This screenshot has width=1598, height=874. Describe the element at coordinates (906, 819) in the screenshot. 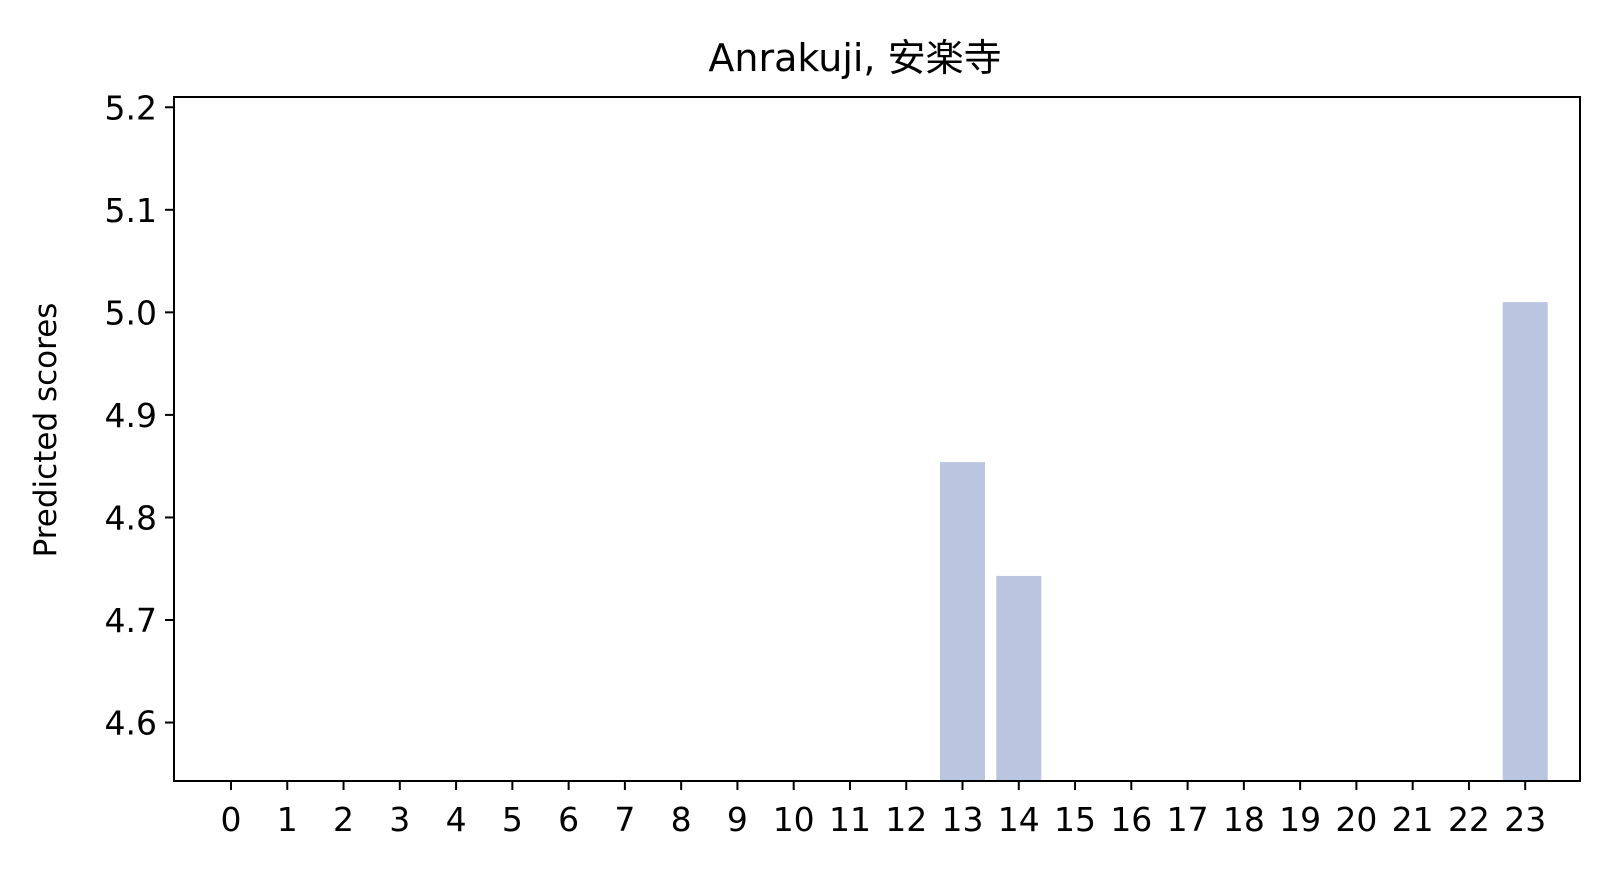

I see `x-tick-label: 12` at that location.